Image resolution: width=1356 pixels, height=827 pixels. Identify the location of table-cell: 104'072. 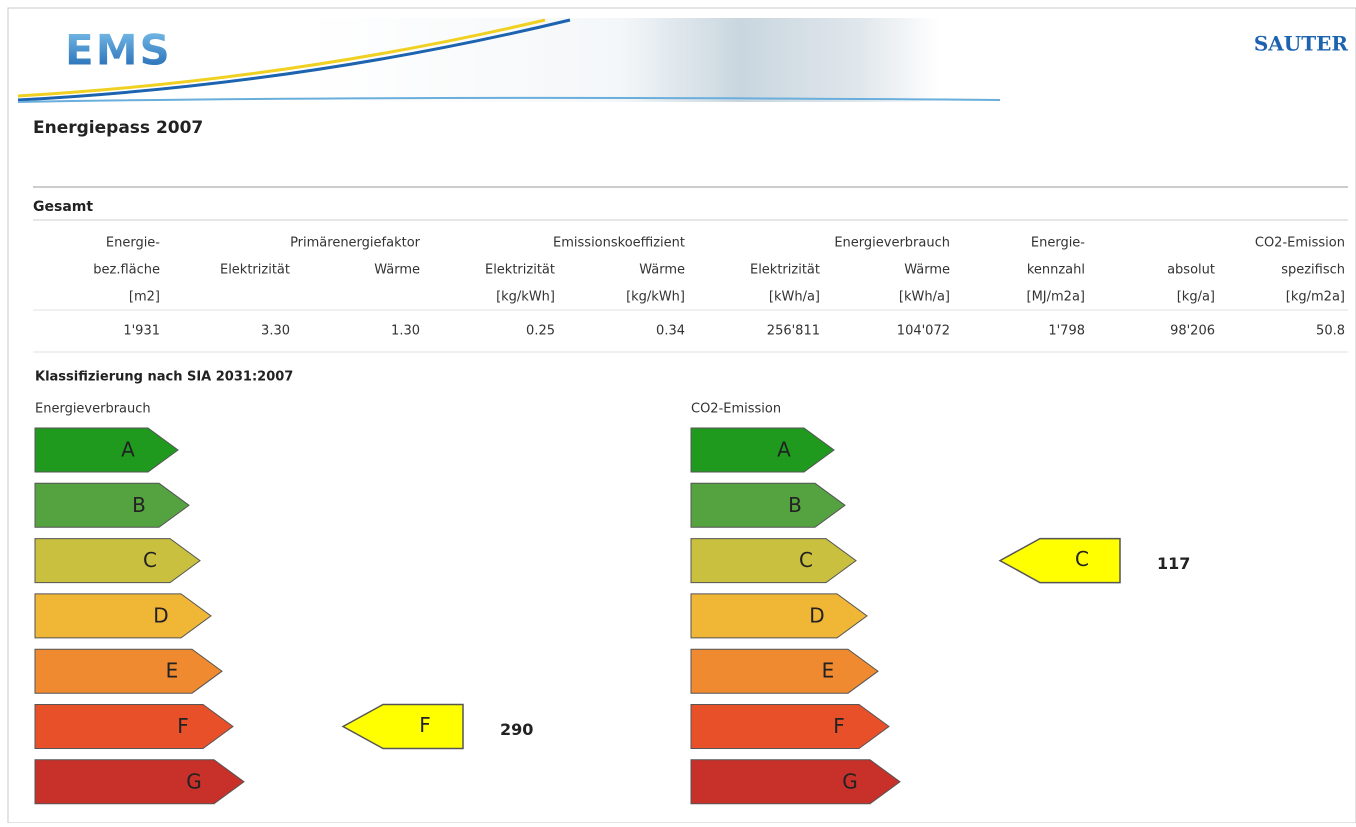
(923, 331).